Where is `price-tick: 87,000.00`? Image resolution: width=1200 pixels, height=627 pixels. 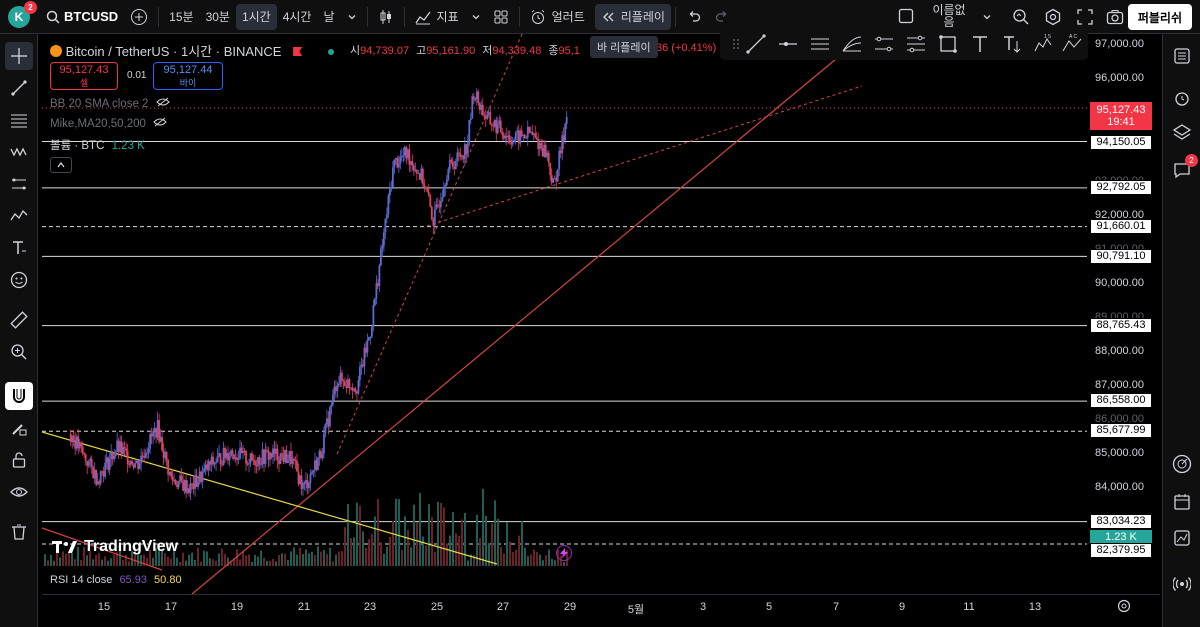
price-tick: 87,000.00 is located at coordinates (1119, 385).